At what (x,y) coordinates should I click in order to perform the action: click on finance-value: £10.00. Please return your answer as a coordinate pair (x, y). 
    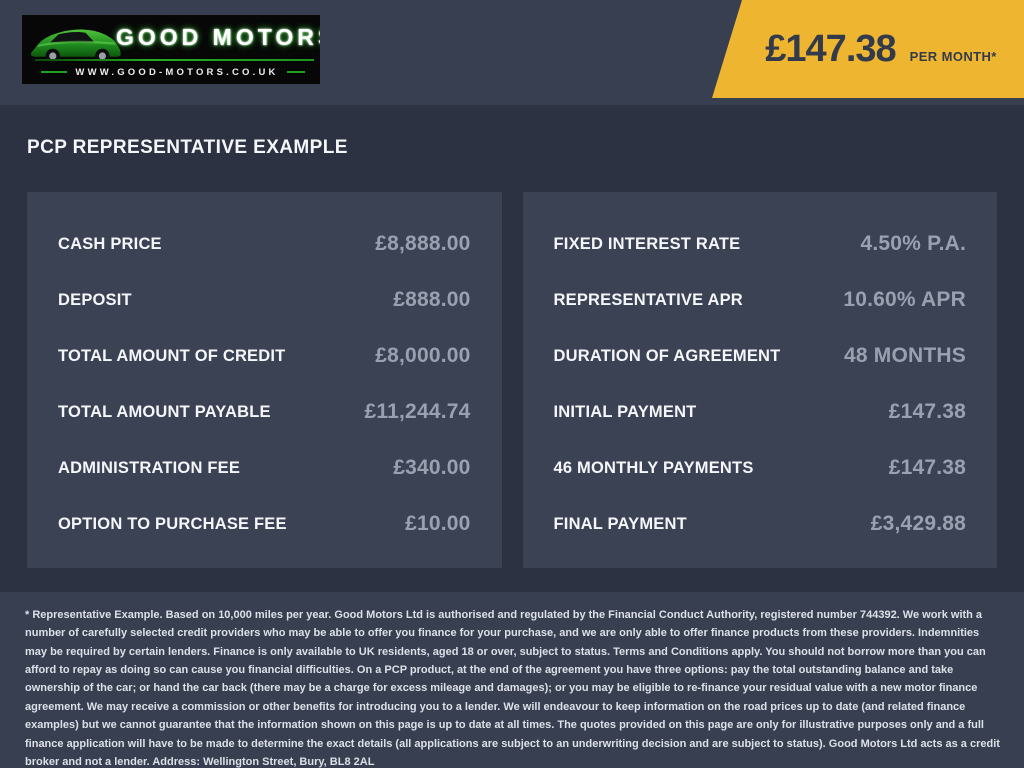
    Looking at the image, I should click on (438, 523).